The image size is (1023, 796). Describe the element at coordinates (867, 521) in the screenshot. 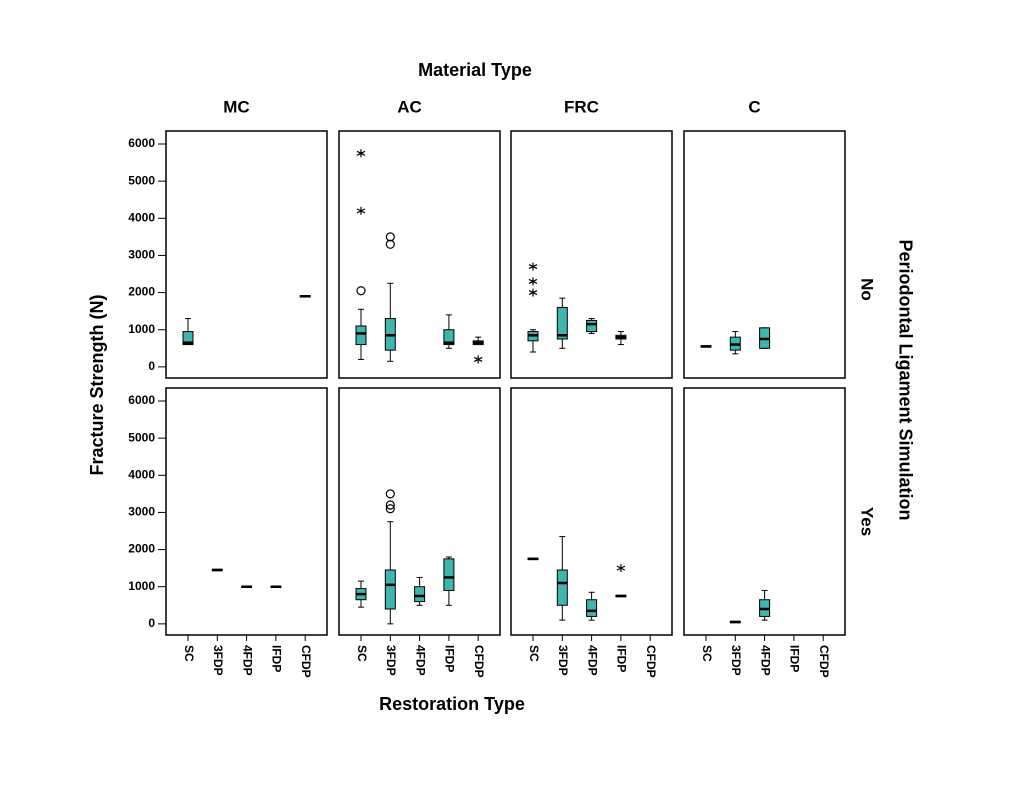

I see `row-label: Yes` at that location.